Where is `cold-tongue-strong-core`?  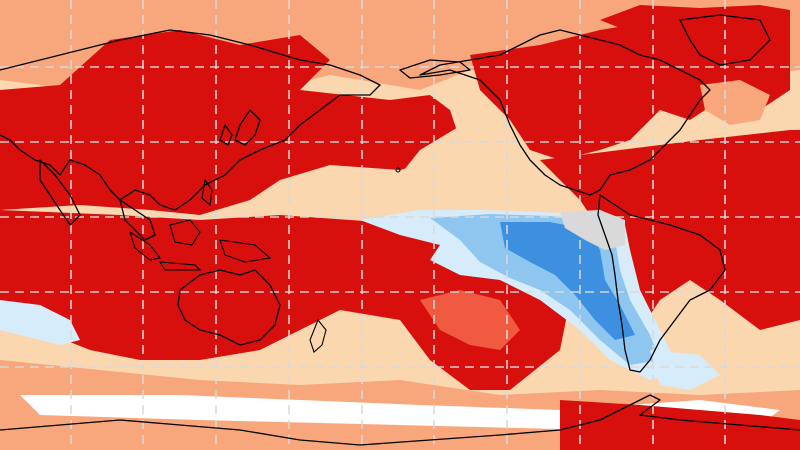 cold-tongue-strong-core is located at coordinates (567, 281).